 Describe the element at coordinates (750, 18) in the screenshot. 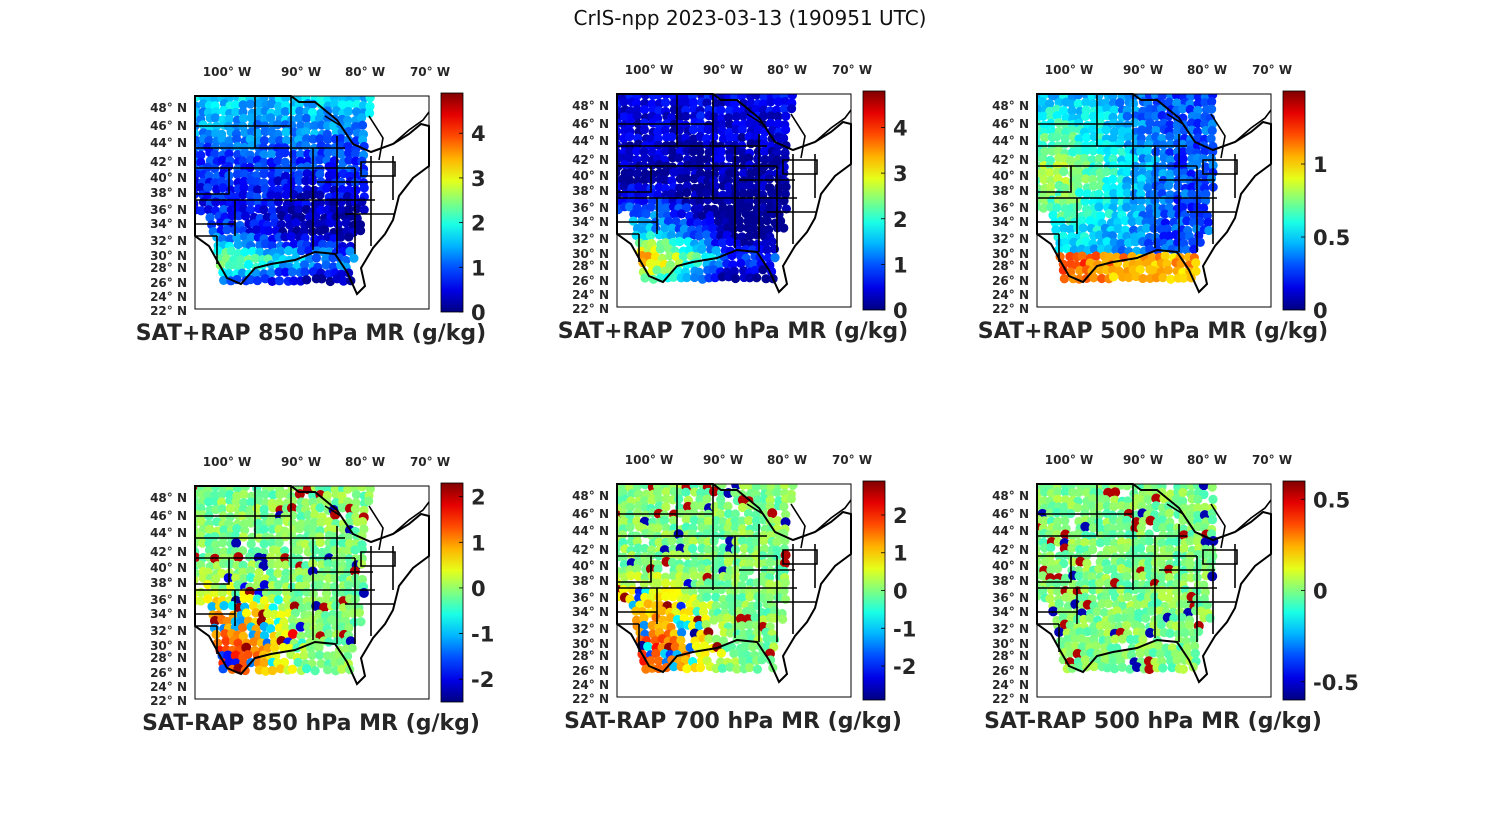

I see `figure-title: CrIS-npp 2023-03-13 (190951 UTC)` at that location.